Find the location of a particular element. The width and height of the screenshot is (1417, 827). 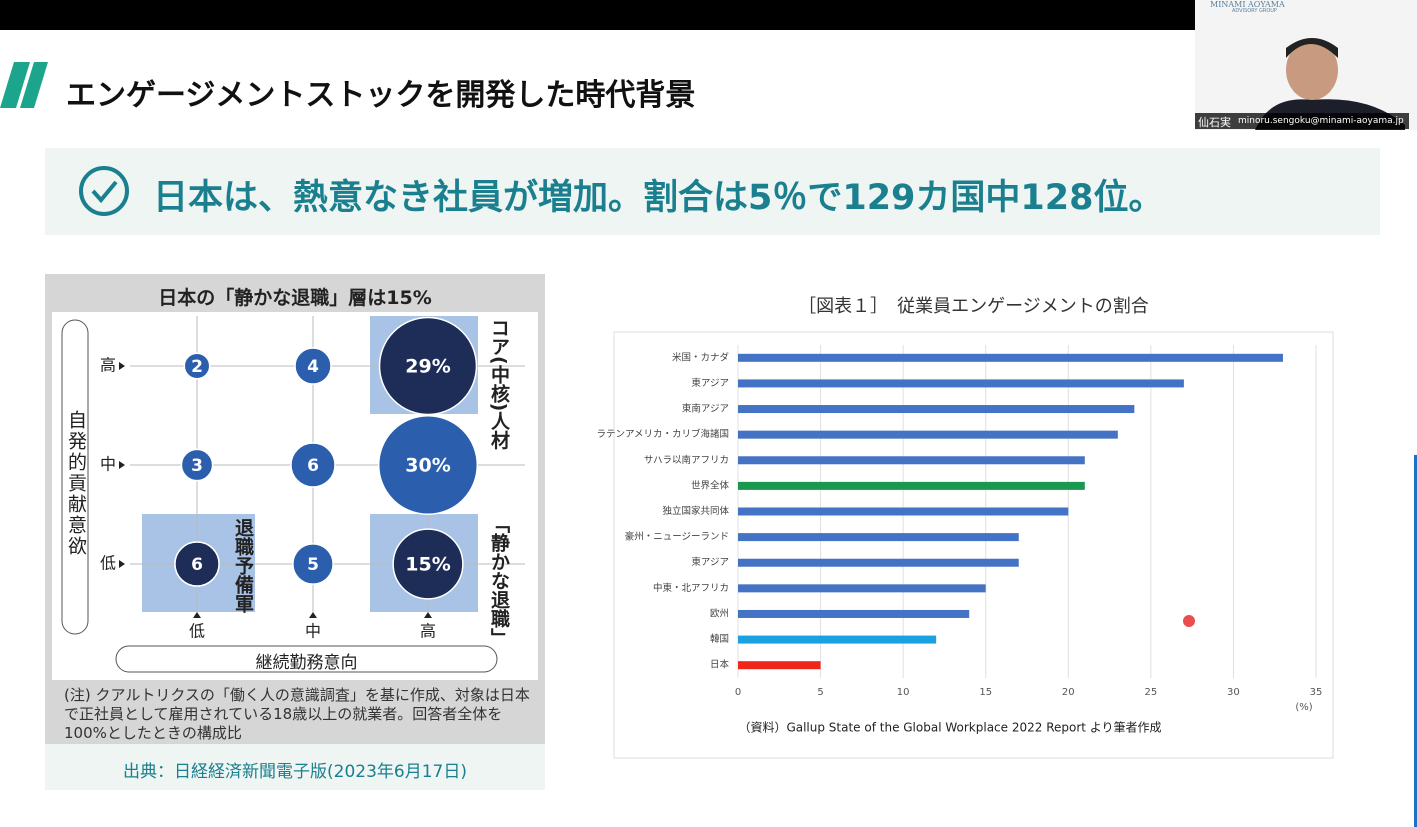

x-tick-label: 20 is located at coordinates (1068, 692).